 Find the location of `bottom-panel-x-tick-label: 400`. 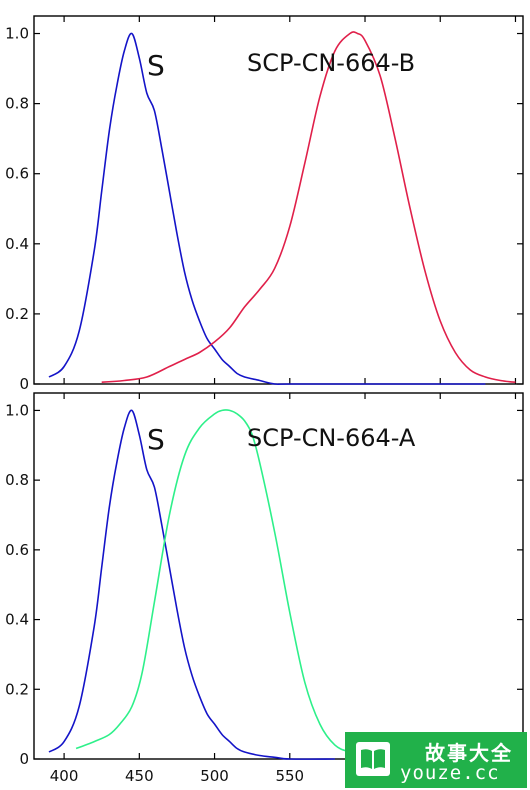

bottom-panel-x-tick-label: 400 is located at coordinates (64, 776).